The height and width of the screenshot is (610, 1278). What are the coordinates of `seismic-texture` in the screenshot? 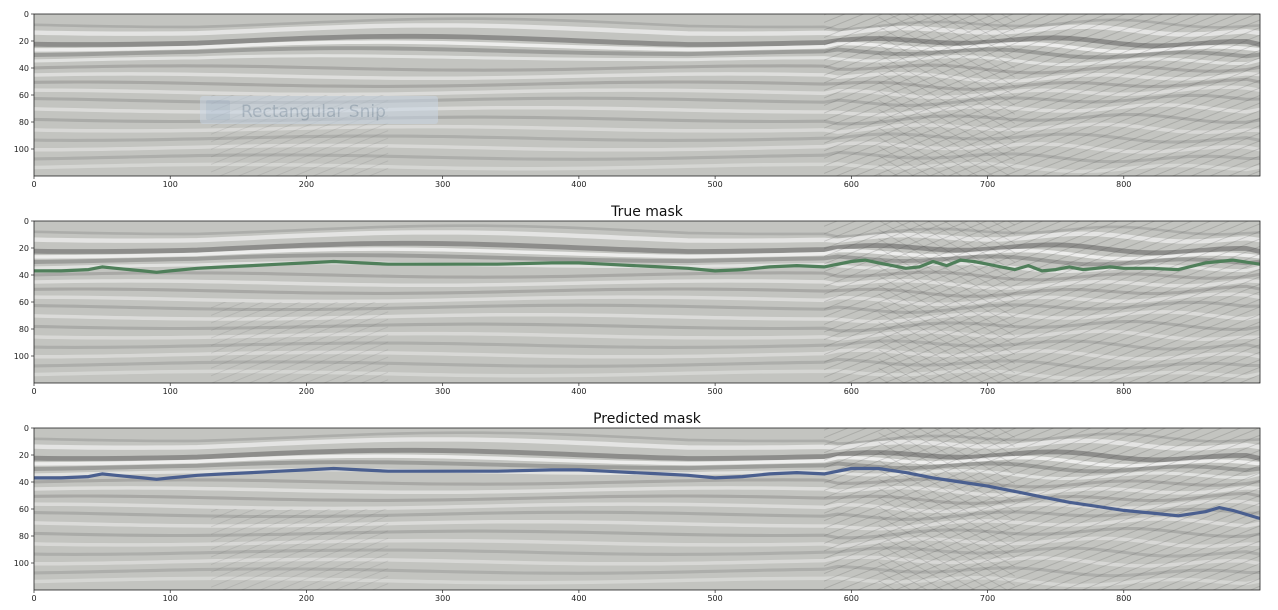 It's located at (946, 509).